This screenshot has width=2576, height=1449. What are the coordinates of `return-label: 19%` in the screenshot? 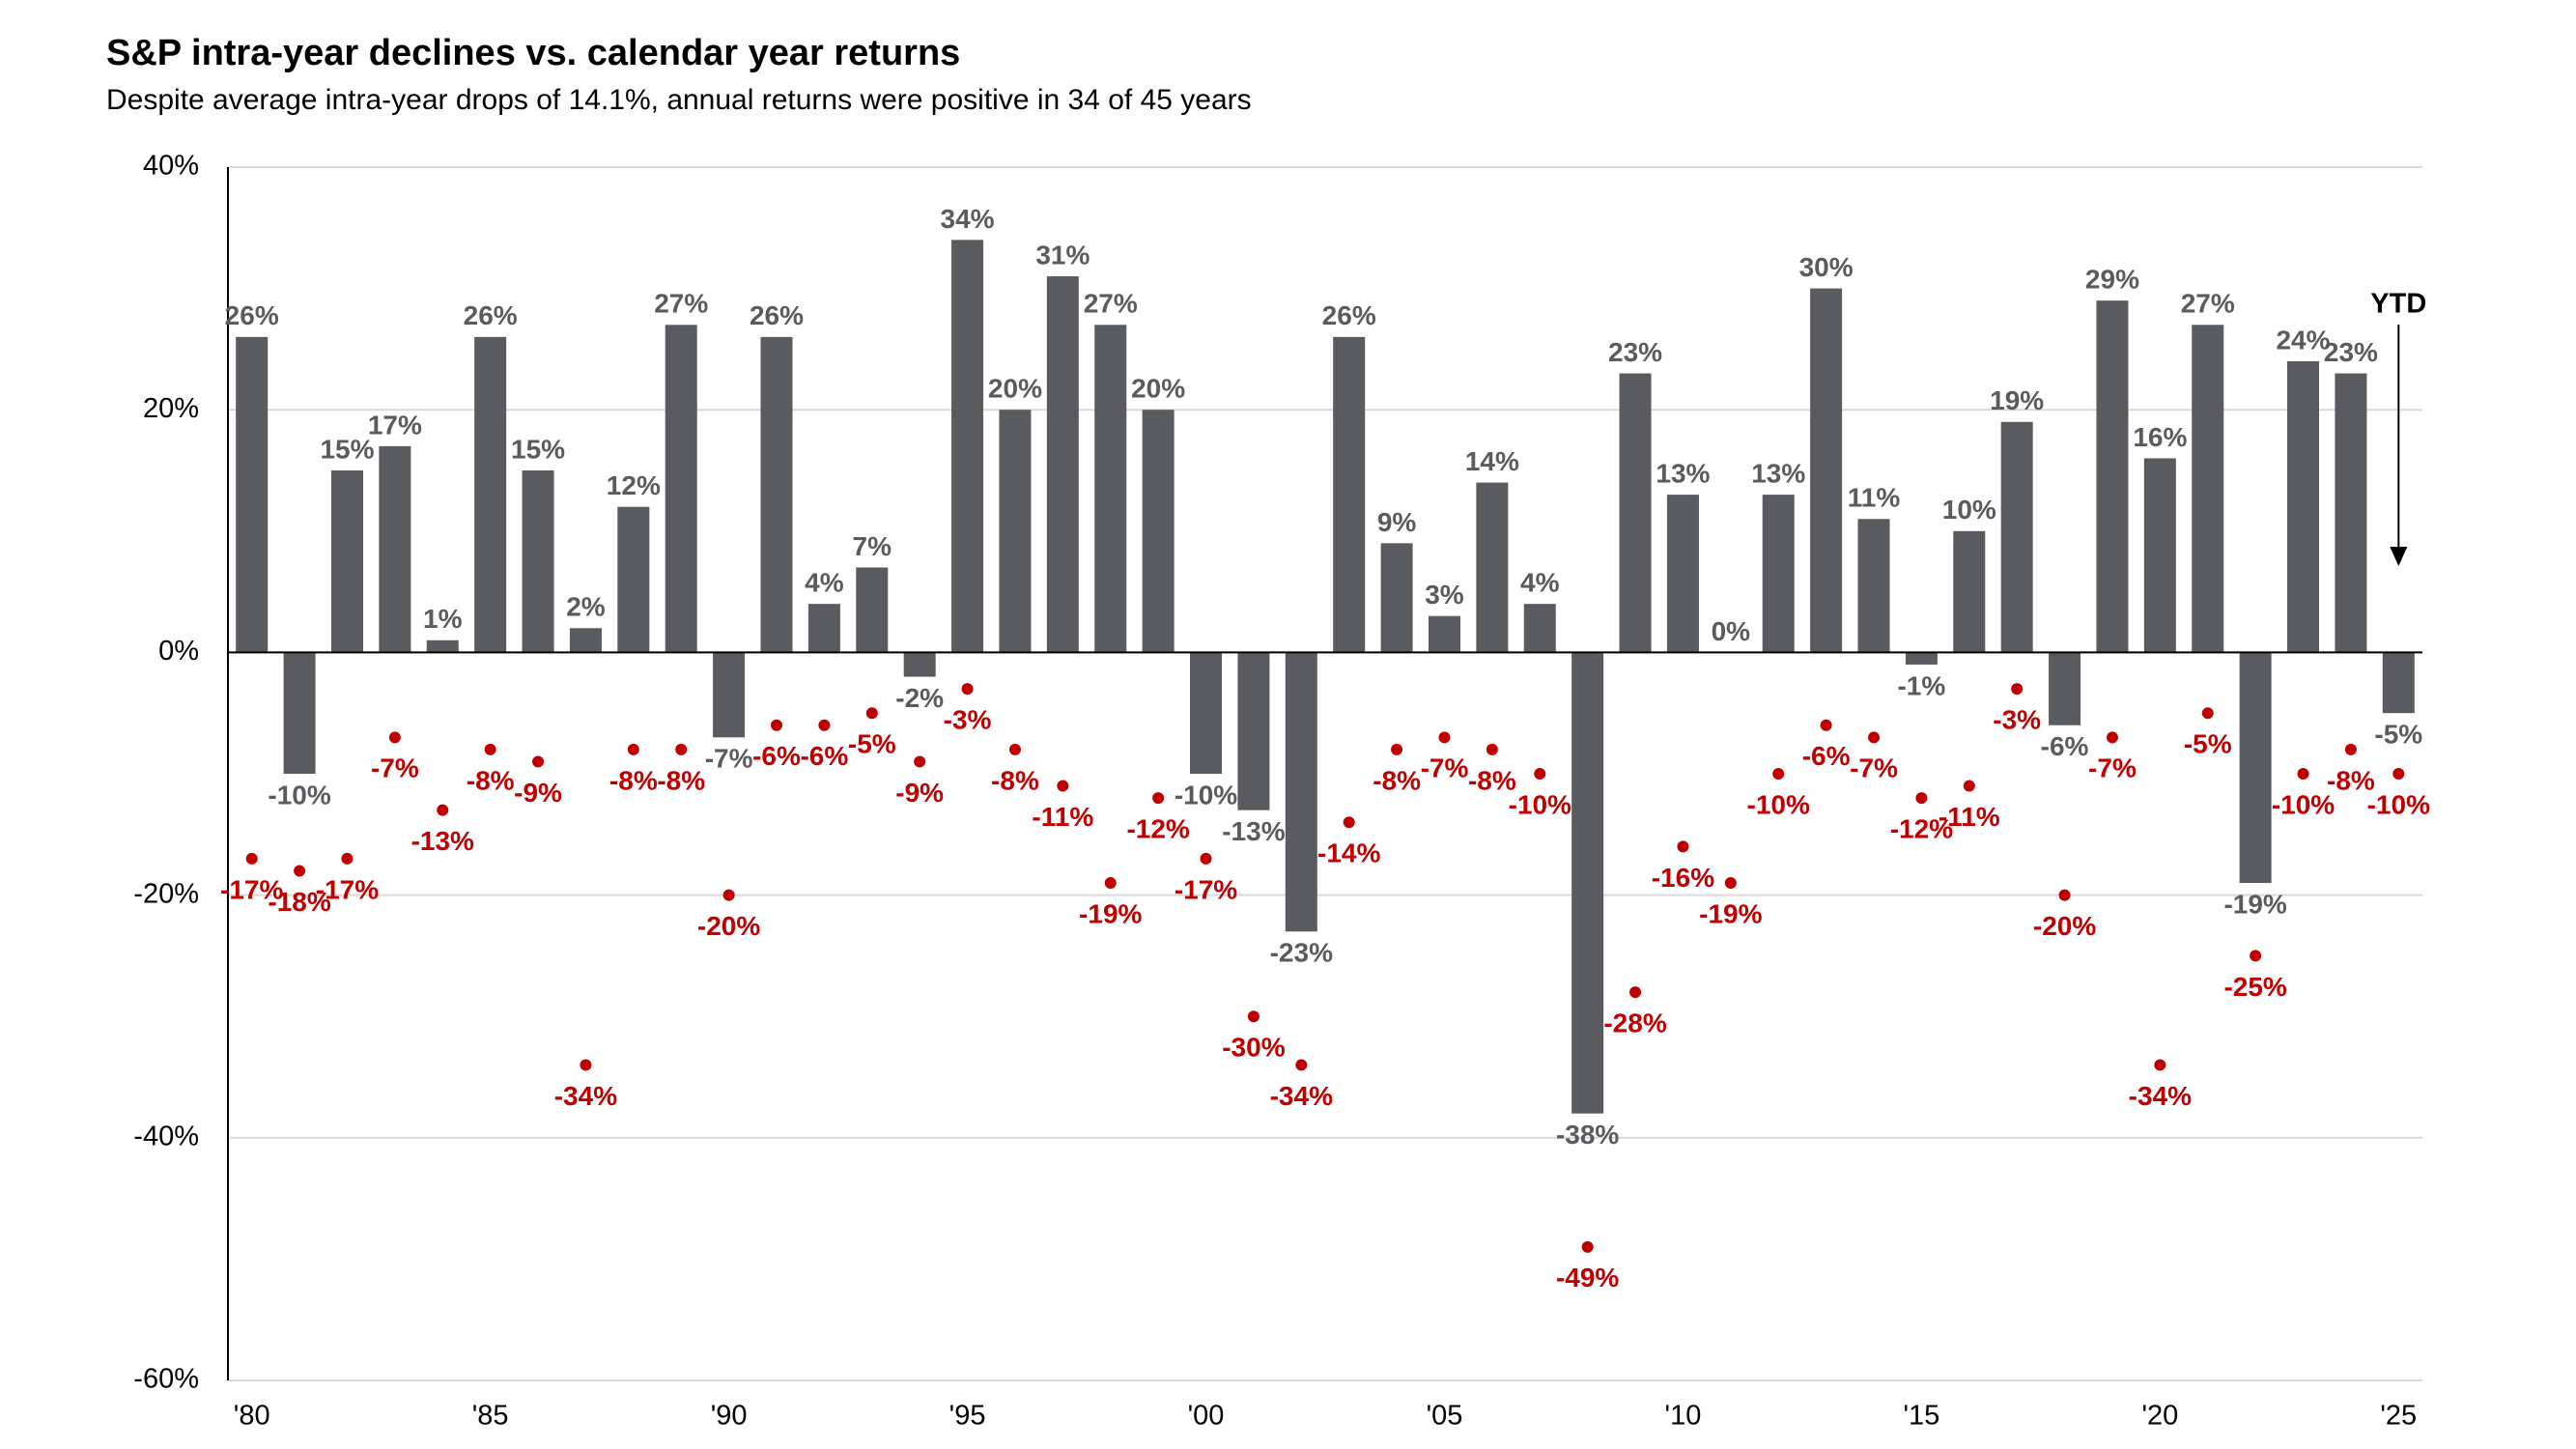 It's located at (2017, 400).